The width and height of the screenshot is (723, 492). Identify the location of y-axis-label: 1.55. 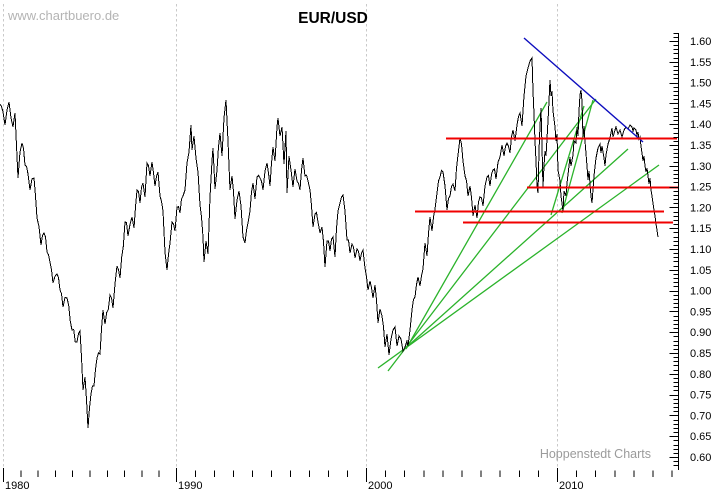
(700, 63).